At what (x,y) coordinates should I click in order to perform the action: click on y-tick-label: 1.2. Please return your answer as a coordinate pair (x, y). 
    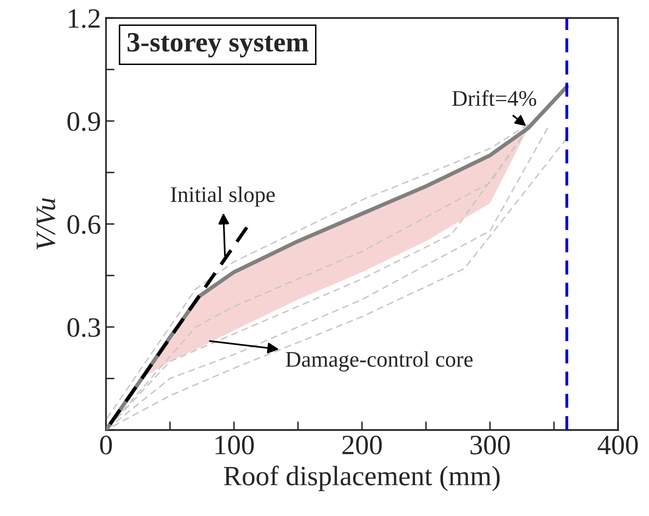
    Looking at the image, I should click on (84, 18).